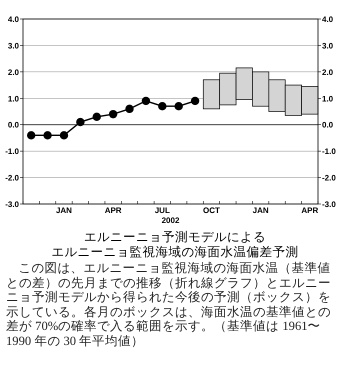 Image resolution: width=350 pixels, height=370 pixels. Describe the element at coordinates (328, 99) in the screenshot. I see `y2-tick-label: 1.0` at that location.